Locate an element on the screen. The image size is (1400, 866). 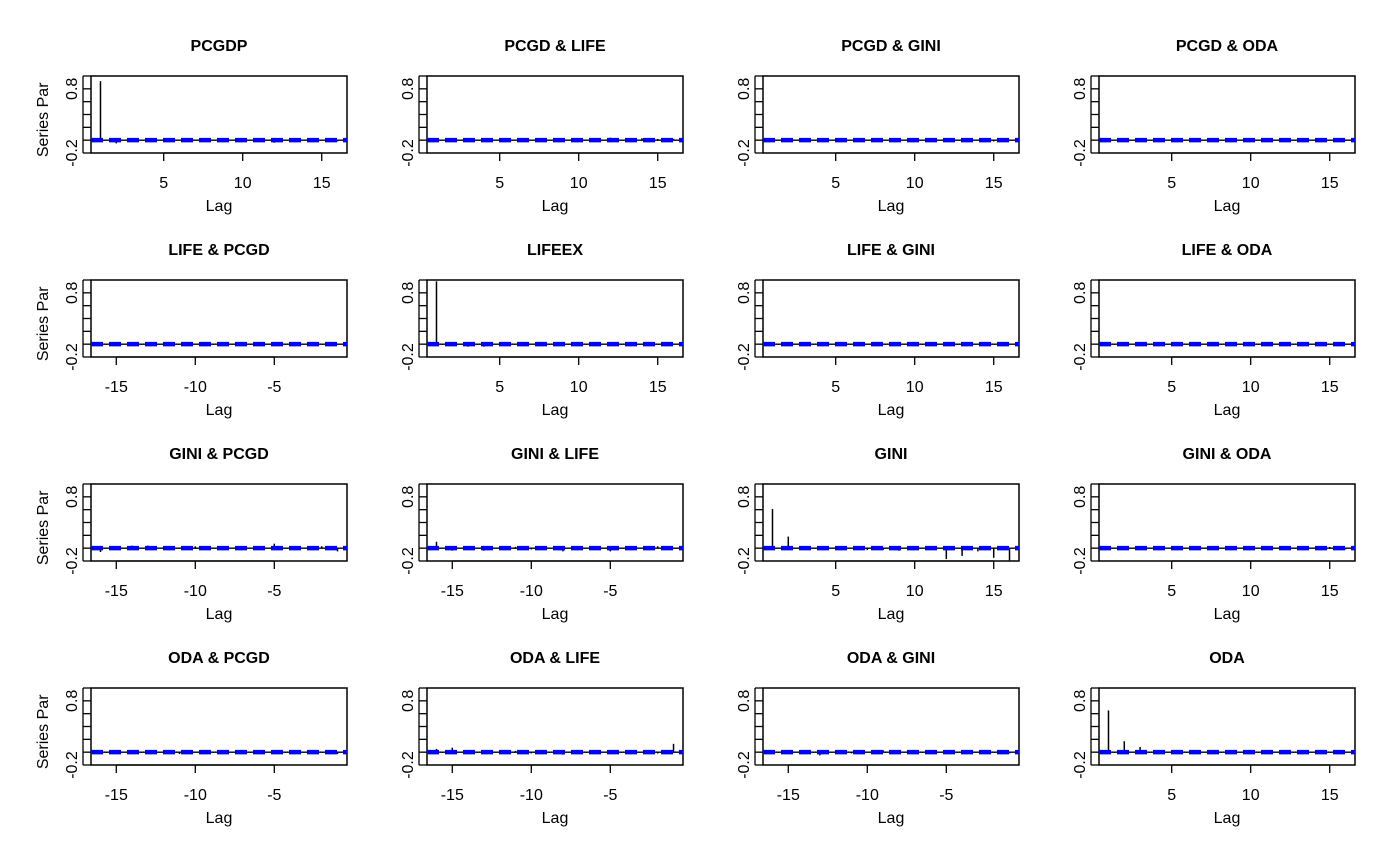
panel-title: PCGD & GINI is located at coordinates (891, 46).